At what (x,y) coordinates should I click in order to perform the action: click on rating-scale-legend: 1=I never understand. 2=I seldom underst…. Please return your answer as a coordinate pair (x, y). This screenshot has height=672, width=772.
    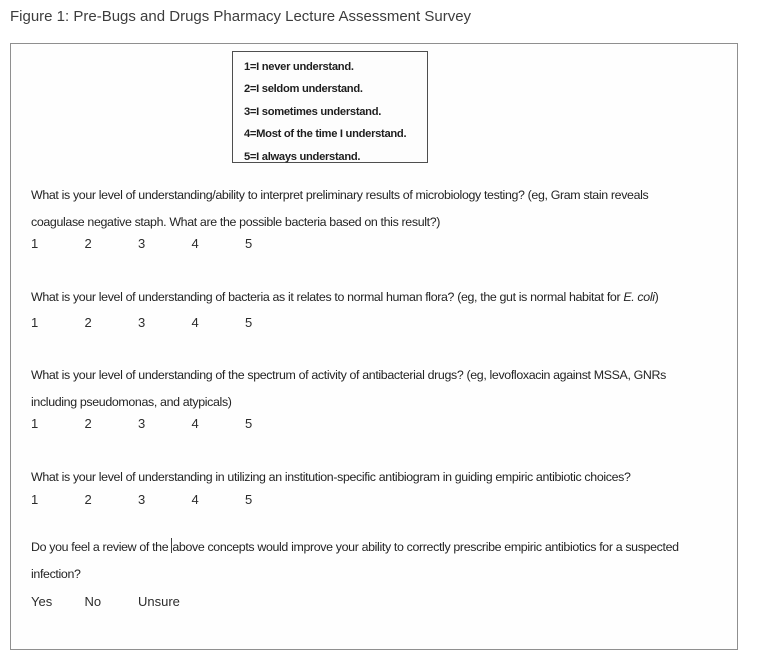
    Looking at the image, I should click on (330, 107).